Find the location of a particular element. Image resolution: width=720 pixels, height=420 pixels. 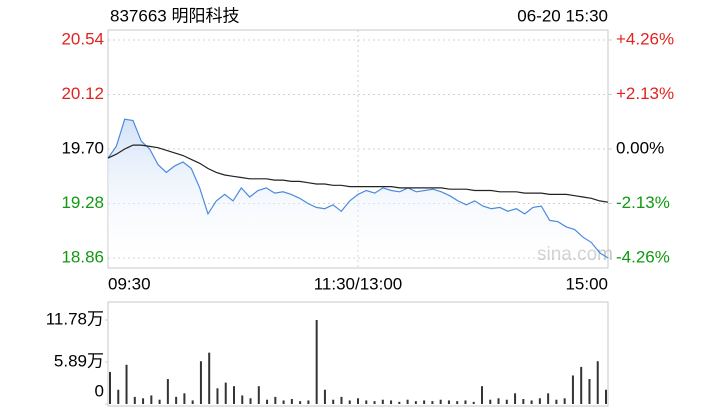

y-tick-label: 19.70 is located at coordinates (82, 147).